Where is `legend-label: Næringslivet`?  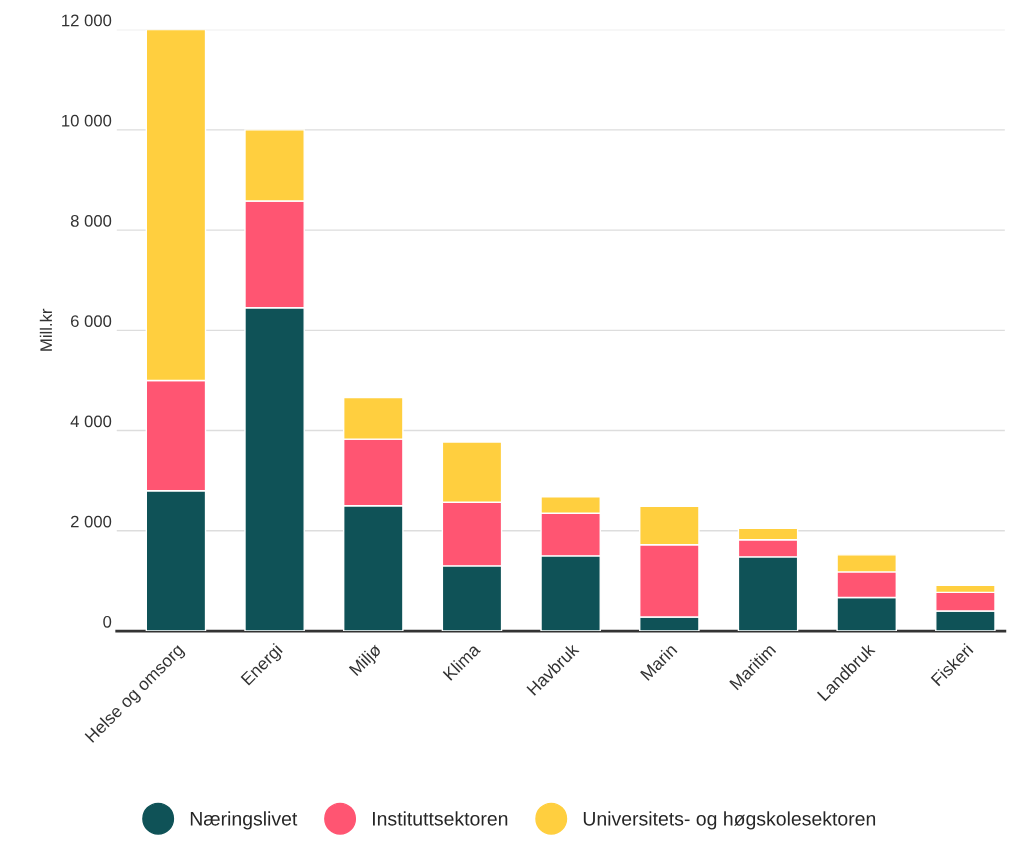
legend-label: Næringslivet is located at coordinates (244, 820).